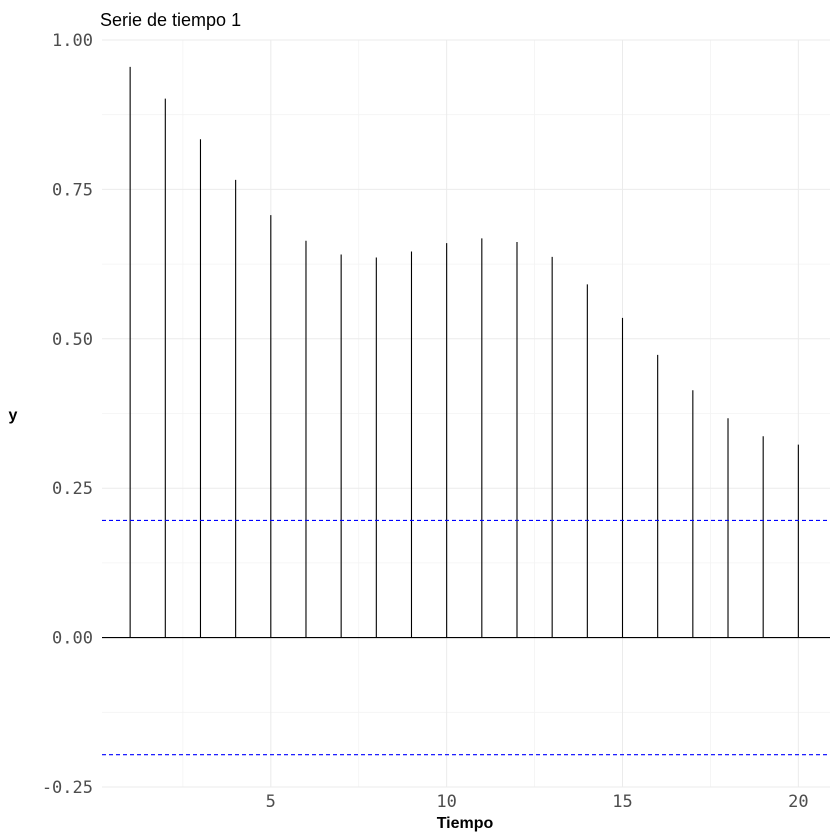 This screenshot has height=840, width=840. Describe the element at coordinates (67, 788) in the screenshot. I see `y-tick-label: -0.25` at that location.